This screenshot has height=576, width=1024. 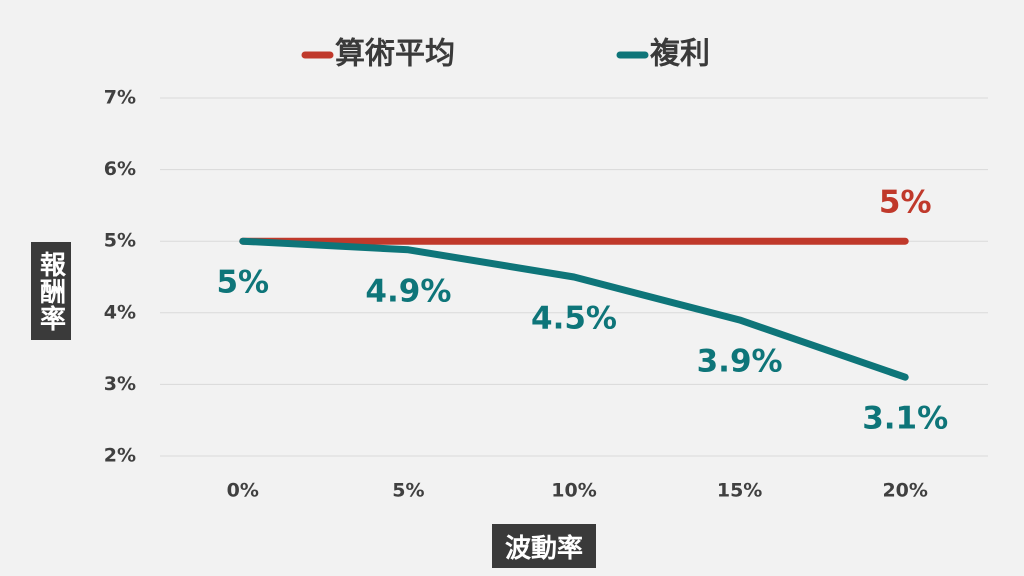 I want to click on data-label: 3.9%, so click(x=740, y=361).